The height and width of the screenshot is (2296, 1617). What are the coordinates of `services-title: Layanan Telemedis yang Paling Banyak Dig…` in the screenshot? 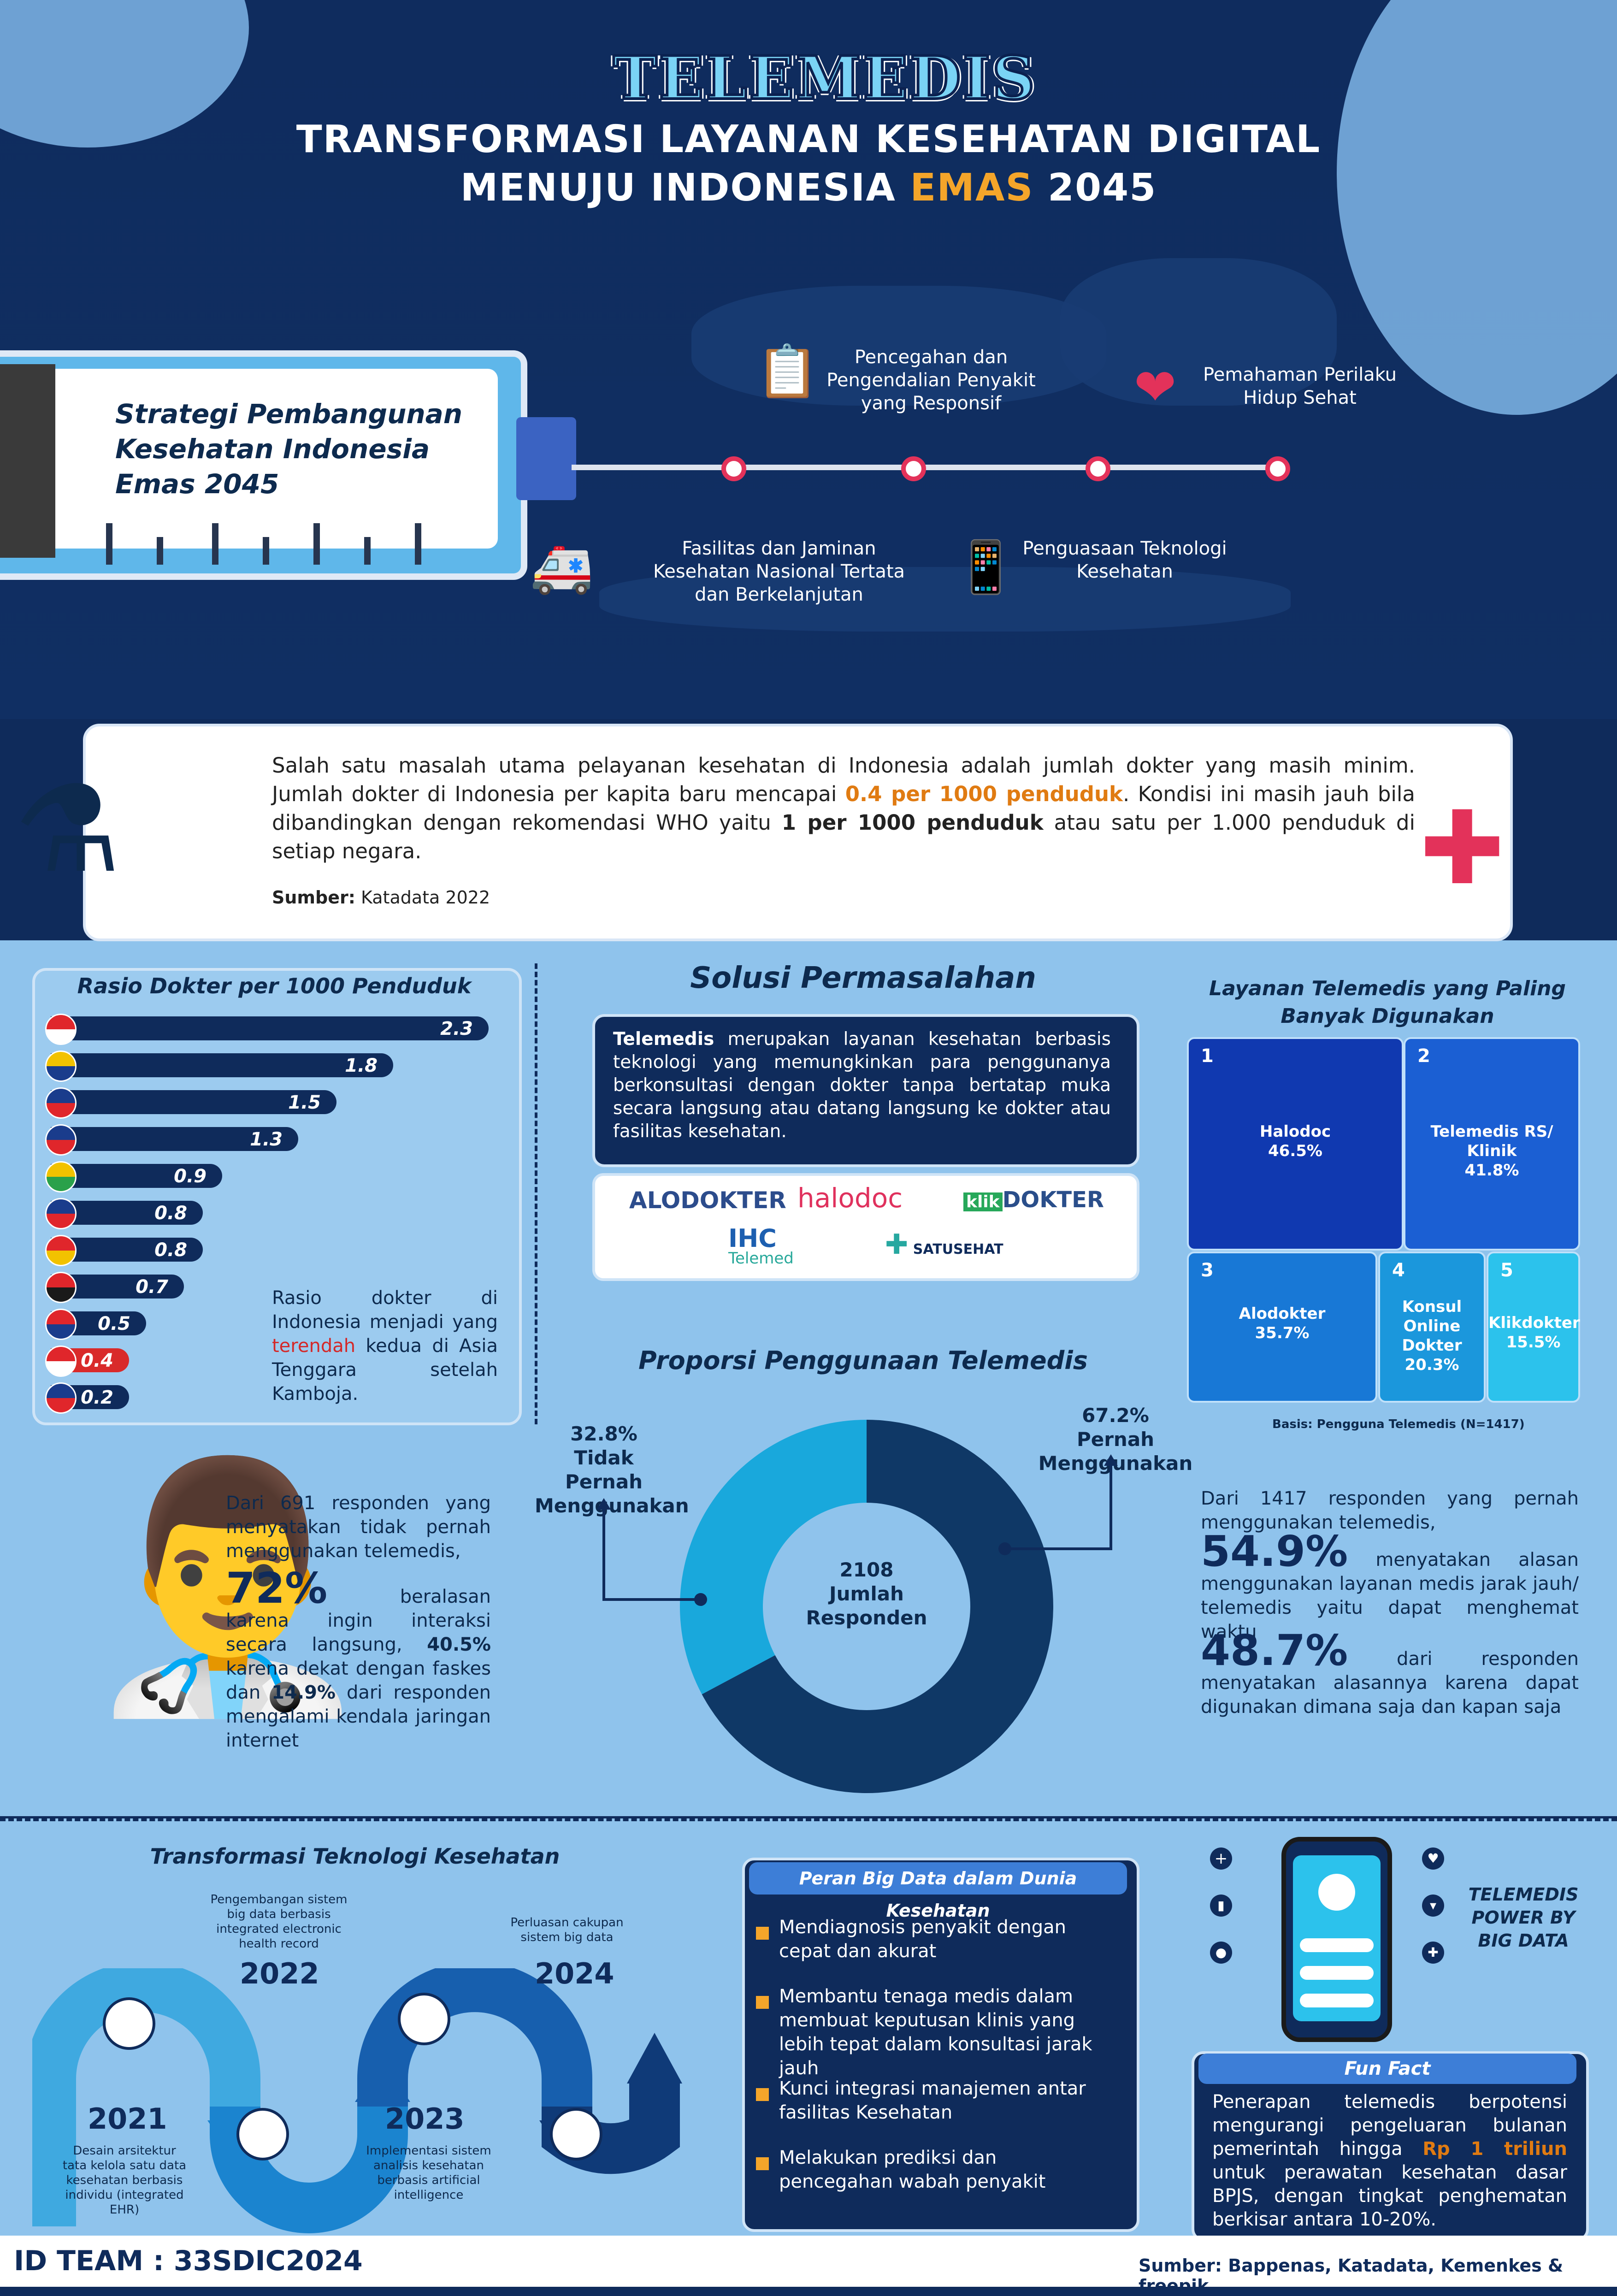 It's located at (1387, 1002).